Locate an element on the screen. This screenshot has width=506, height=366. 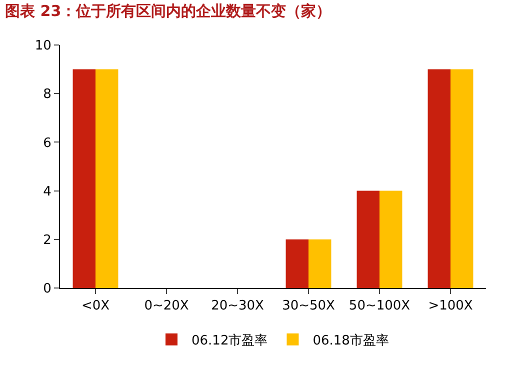
y-tick-label: 4 is located at coordinates (47, 192).